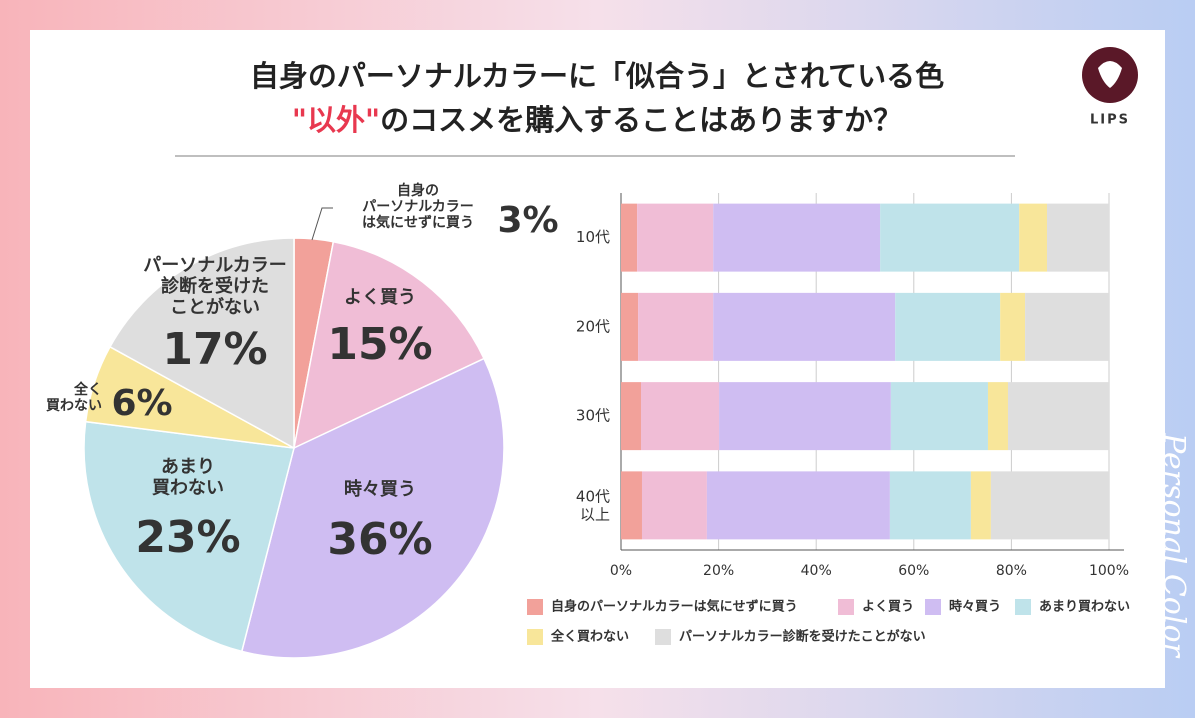 The image size is (1195, 718). Describe the element at coordinates (593, 326) in the screenshot. I see `y-tick-label: 20代` at that location.